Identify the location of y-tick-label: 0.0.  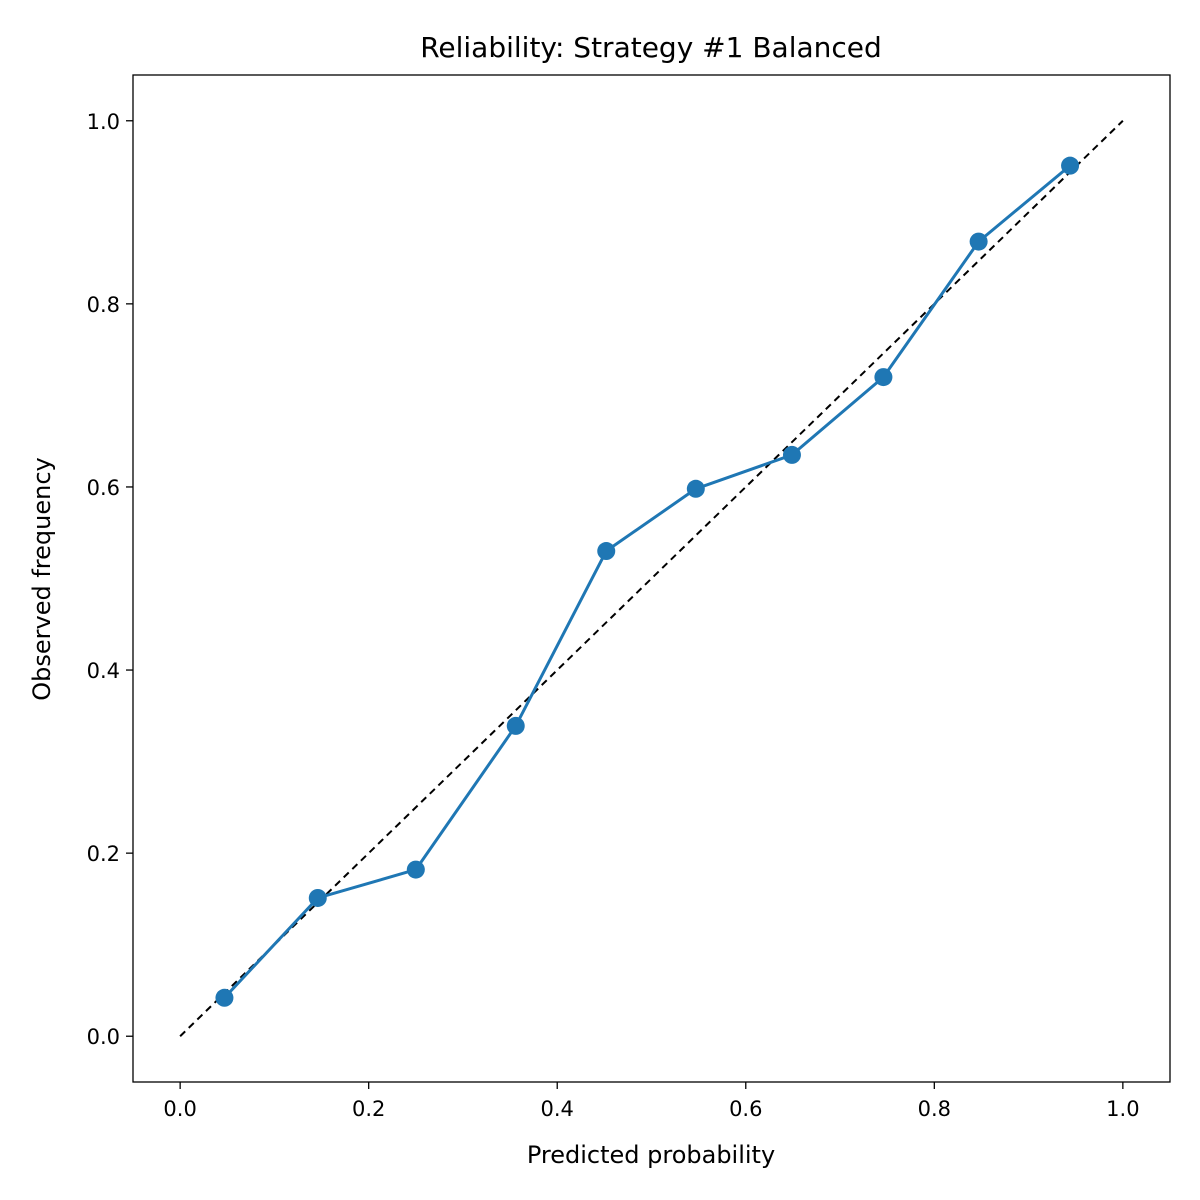
(103, 1037).